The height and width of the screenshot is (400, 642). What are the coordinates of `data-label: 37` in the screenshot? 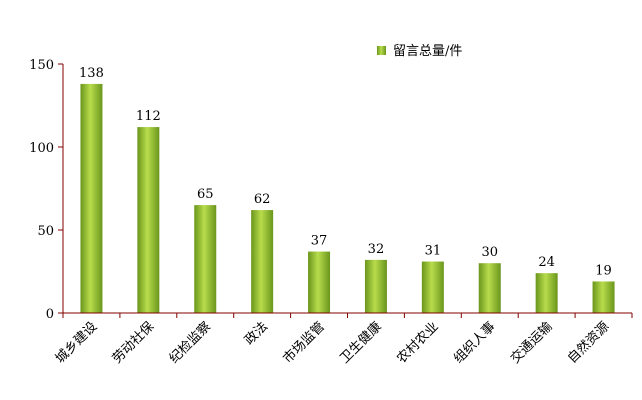 It's located at (319, 241).